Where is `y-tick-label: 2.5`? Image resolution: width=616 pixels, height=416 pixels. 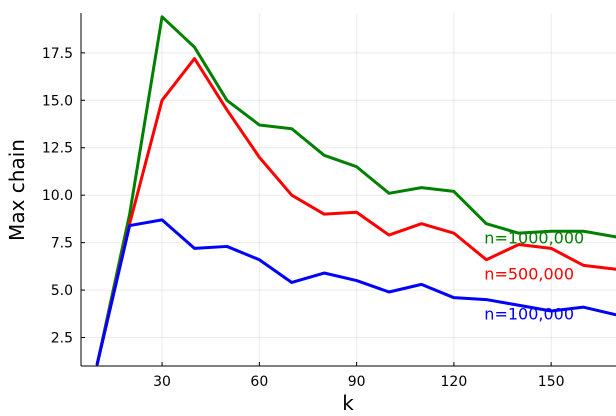
y-tick-label: 2.5 is located at coordinates (62, 339).